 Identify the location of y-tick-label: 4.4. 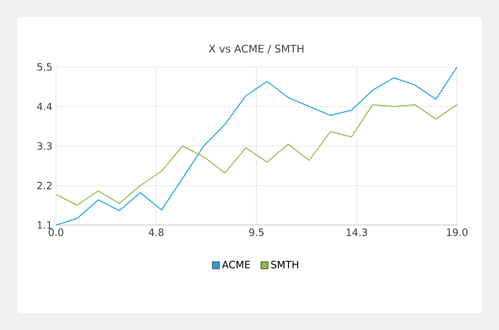
(44, 106).